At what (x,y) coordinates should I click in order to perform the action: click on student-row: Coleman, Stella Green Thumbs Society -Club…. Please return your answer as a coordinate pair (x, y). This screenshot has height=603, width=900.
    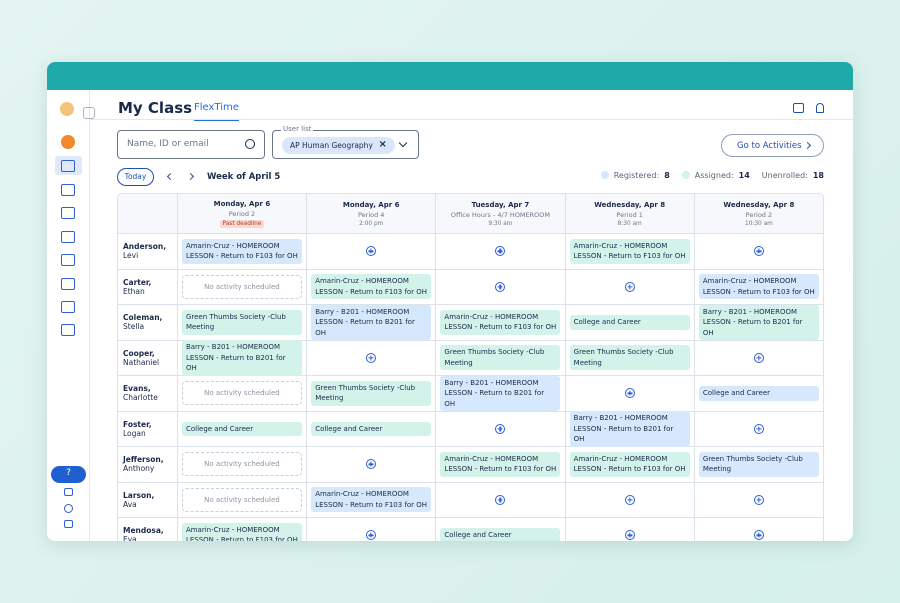
    Looking at the image, I should click on (470, 322).